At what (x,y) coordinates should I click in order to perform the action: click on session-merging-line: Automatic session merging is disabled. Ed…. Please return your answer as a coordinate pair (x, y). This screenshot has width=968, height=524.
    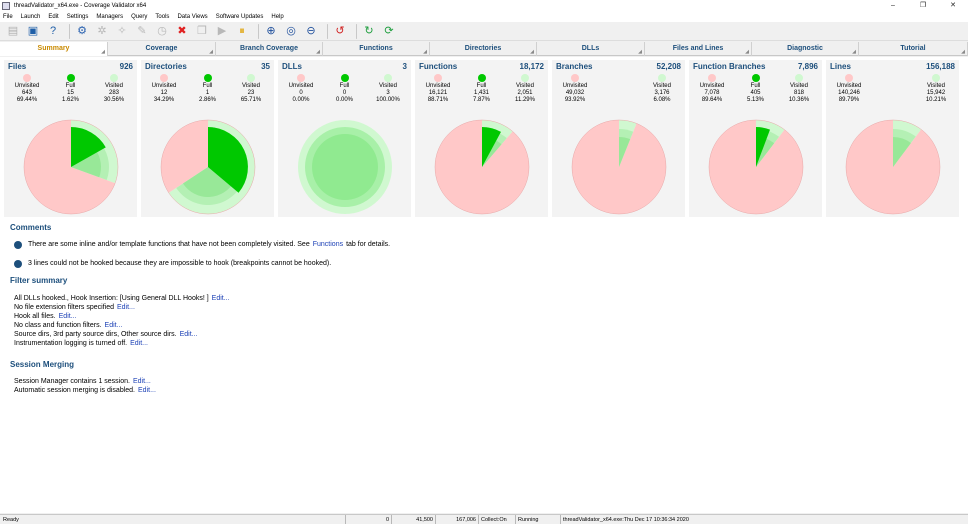
    Looking at the image, I should click on (487, 390).